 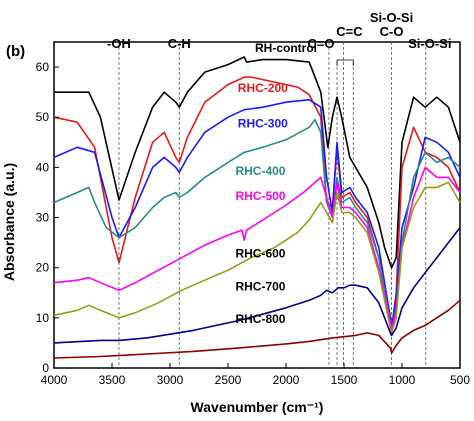 I want to click on x-axis: 4000 3500 3000 2500 2000 1500 1000 500, so click(x=255, y=375).